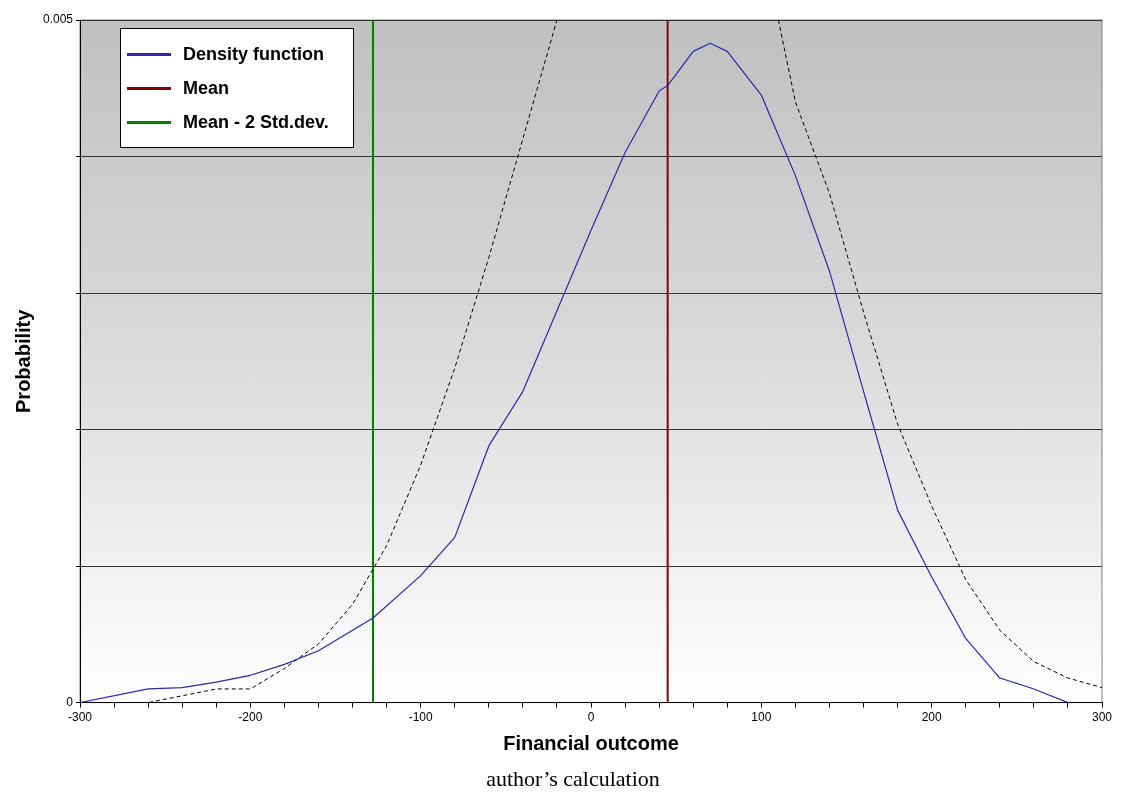  I want to click on x-tick-label: -300, so click(80, 717).